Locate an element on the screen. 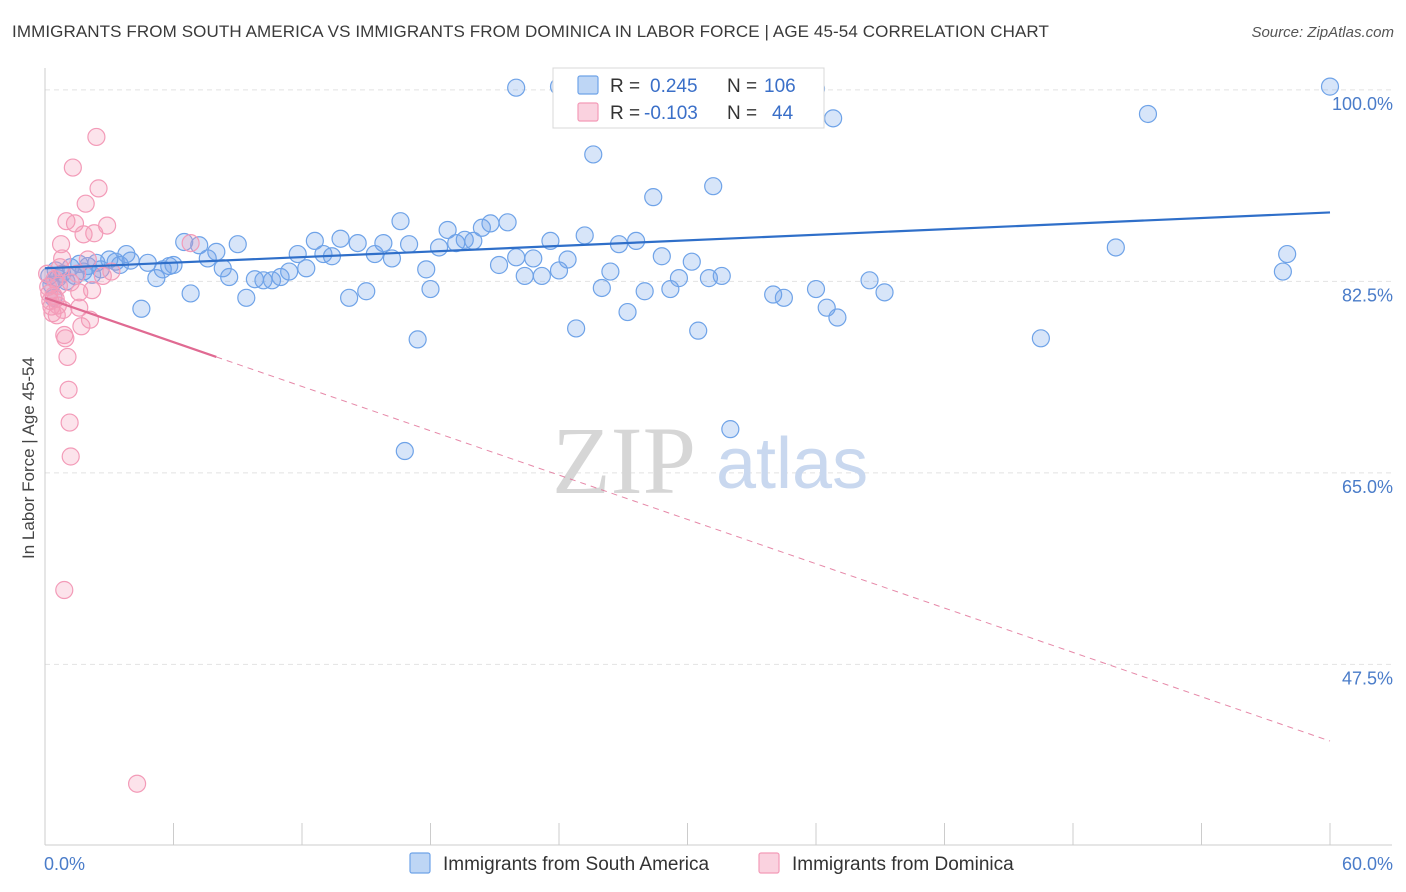  bottom-legend-label-dominica: Immigrants from Dominica is located at coordinates (903, 864).